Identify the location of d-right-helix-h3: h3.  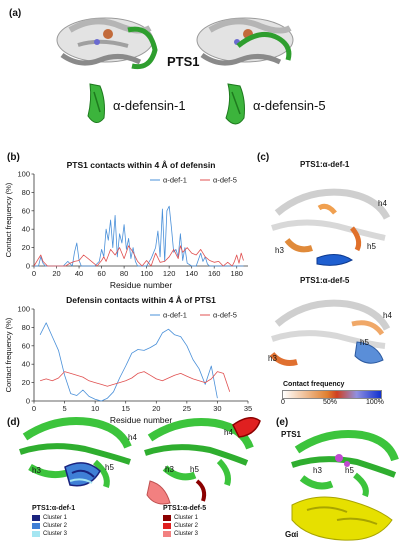
(169, 469).